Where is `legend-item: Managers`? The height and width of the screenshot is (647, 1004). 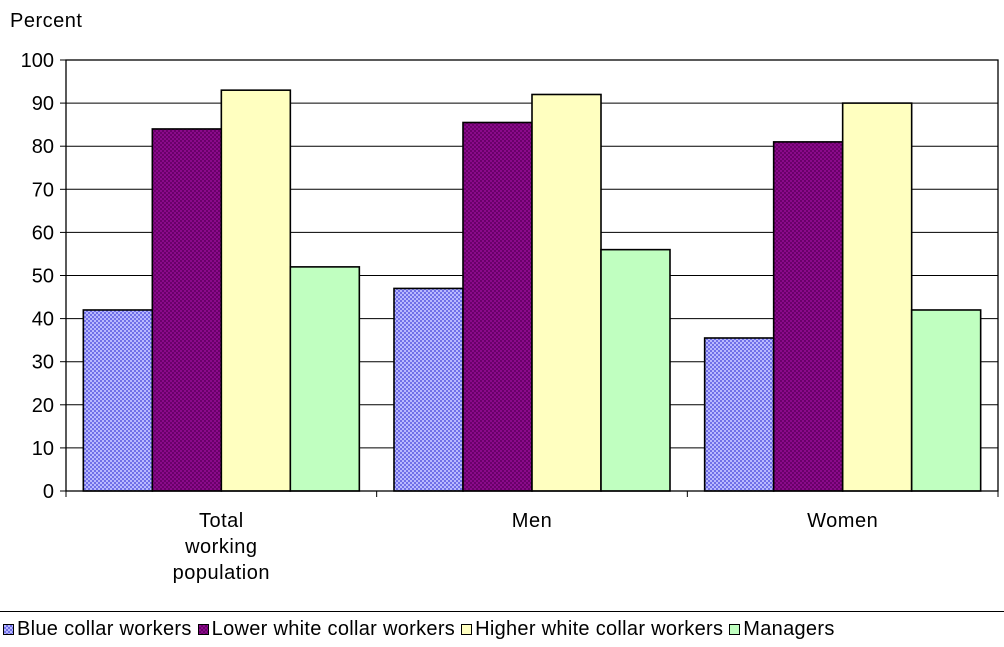
legend-item: Managers is located at coordinates (781, 629).